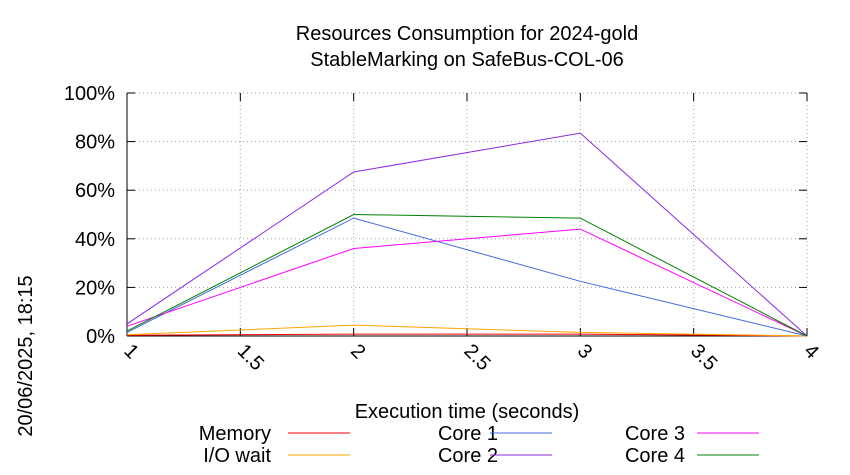 Image resolution: width=850 pixels, height=475 pixels. I want to click on y-tick-label: 100%, so click(89, 94).